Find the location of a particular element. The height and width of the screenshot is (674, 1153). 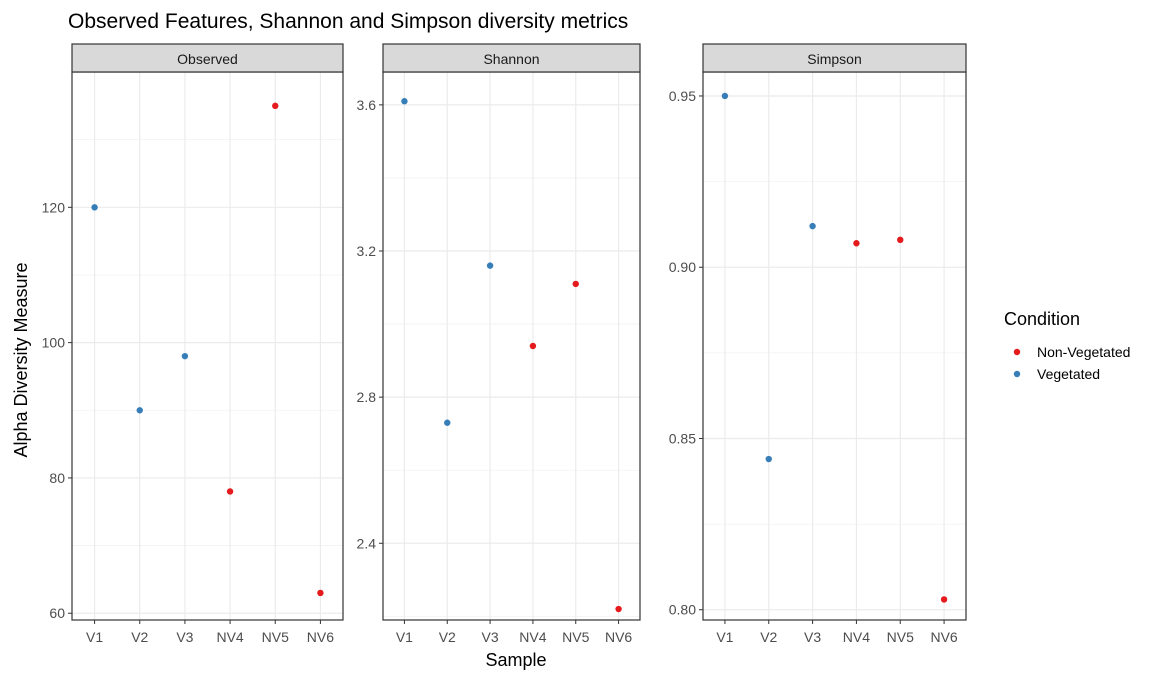

strip-label-simpson: Simpson is located at coordinates (834, 59).